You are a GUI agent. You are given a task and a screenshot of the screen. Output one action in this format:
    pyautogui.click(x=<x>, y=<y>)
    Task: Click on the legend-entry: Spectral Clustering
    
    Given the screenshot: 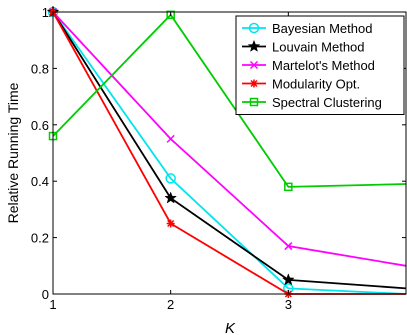 What is the action you would take?
    pyautogui.click(x=312, y=102)
    